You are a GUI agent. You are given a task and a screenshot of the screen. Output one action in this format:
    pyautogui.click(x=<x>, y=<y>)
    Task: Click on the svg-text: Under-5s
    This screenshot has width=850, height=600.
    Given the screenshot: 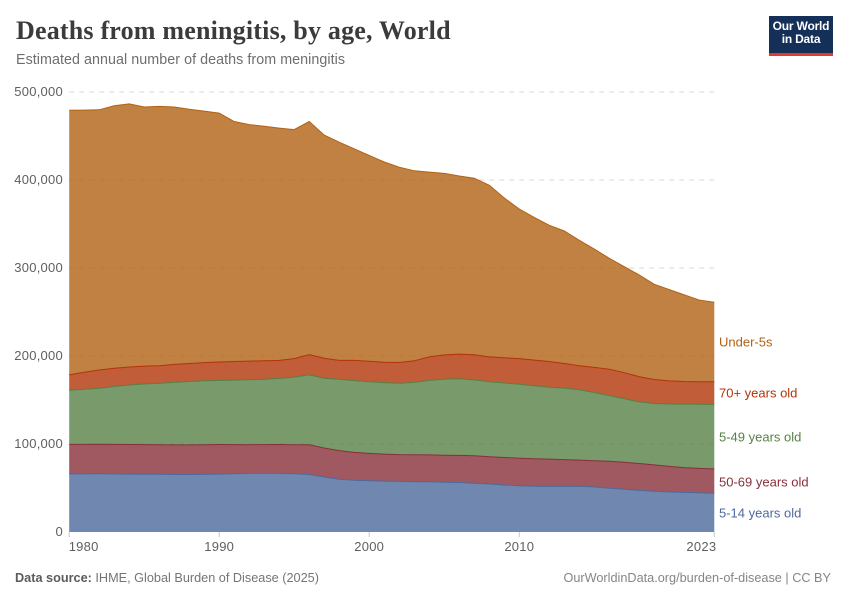 What is the action you would take?
    pyautogui.click(x=746, y=342)
    